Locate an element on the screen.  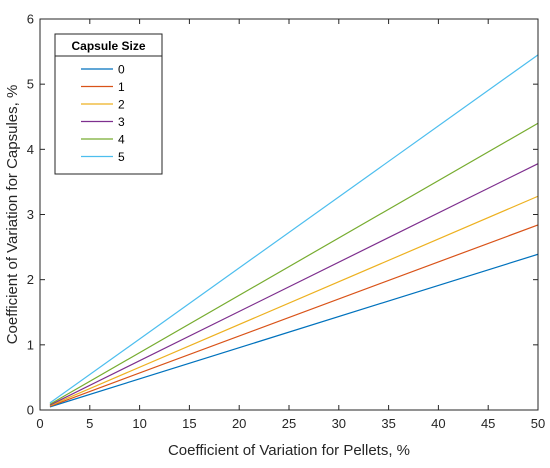
legend-label-1: 1 is located at coordinates (121, 87).